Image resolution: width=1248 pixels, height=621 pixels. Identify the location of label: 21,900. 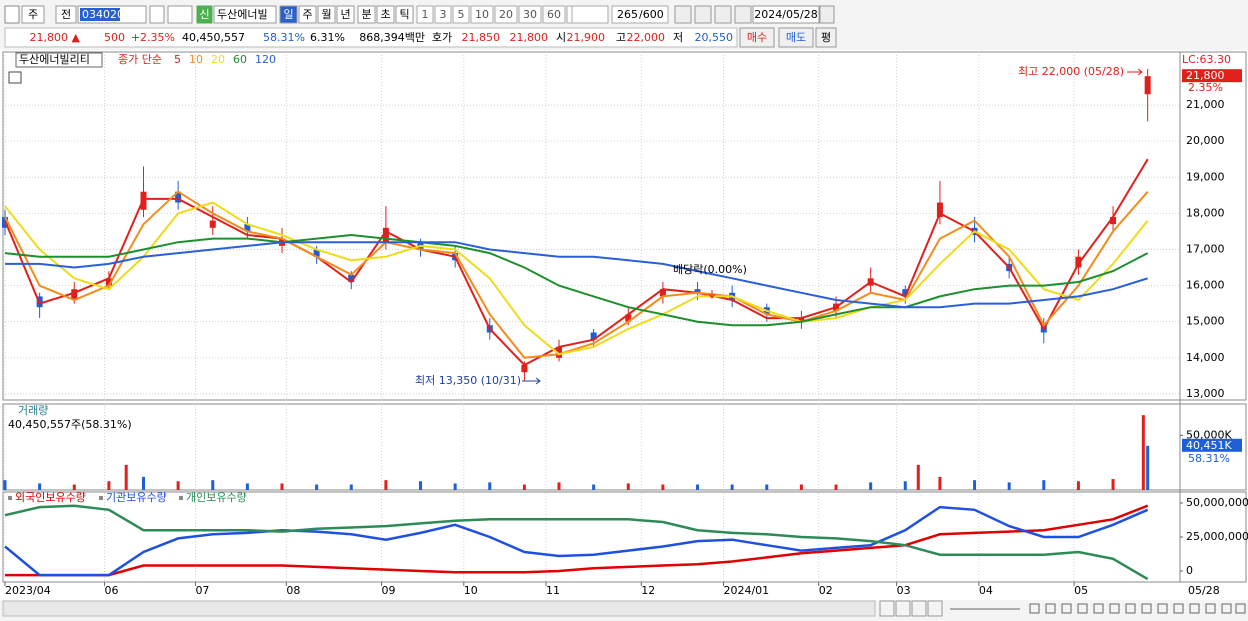
(586, 37).